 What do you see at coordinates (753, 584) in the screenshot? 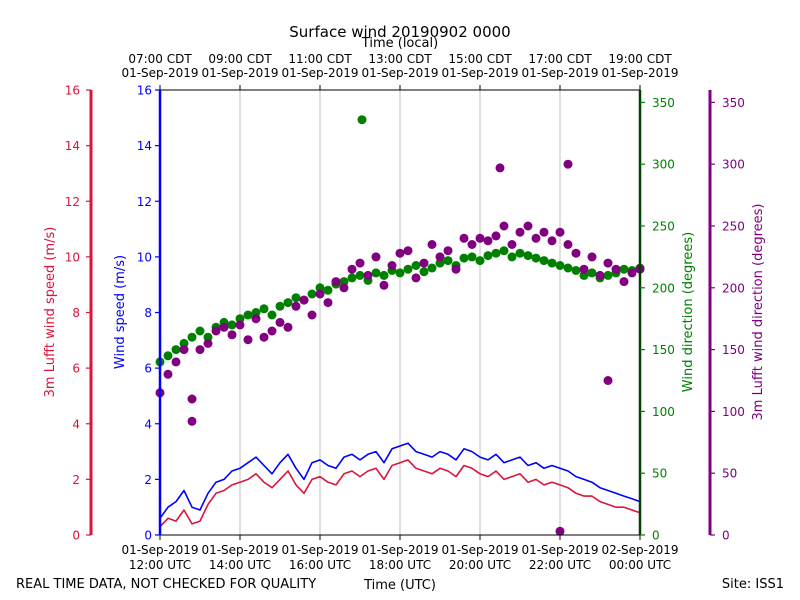
I see `site-label: Site: ISS1` at bounding box center [753, 584].